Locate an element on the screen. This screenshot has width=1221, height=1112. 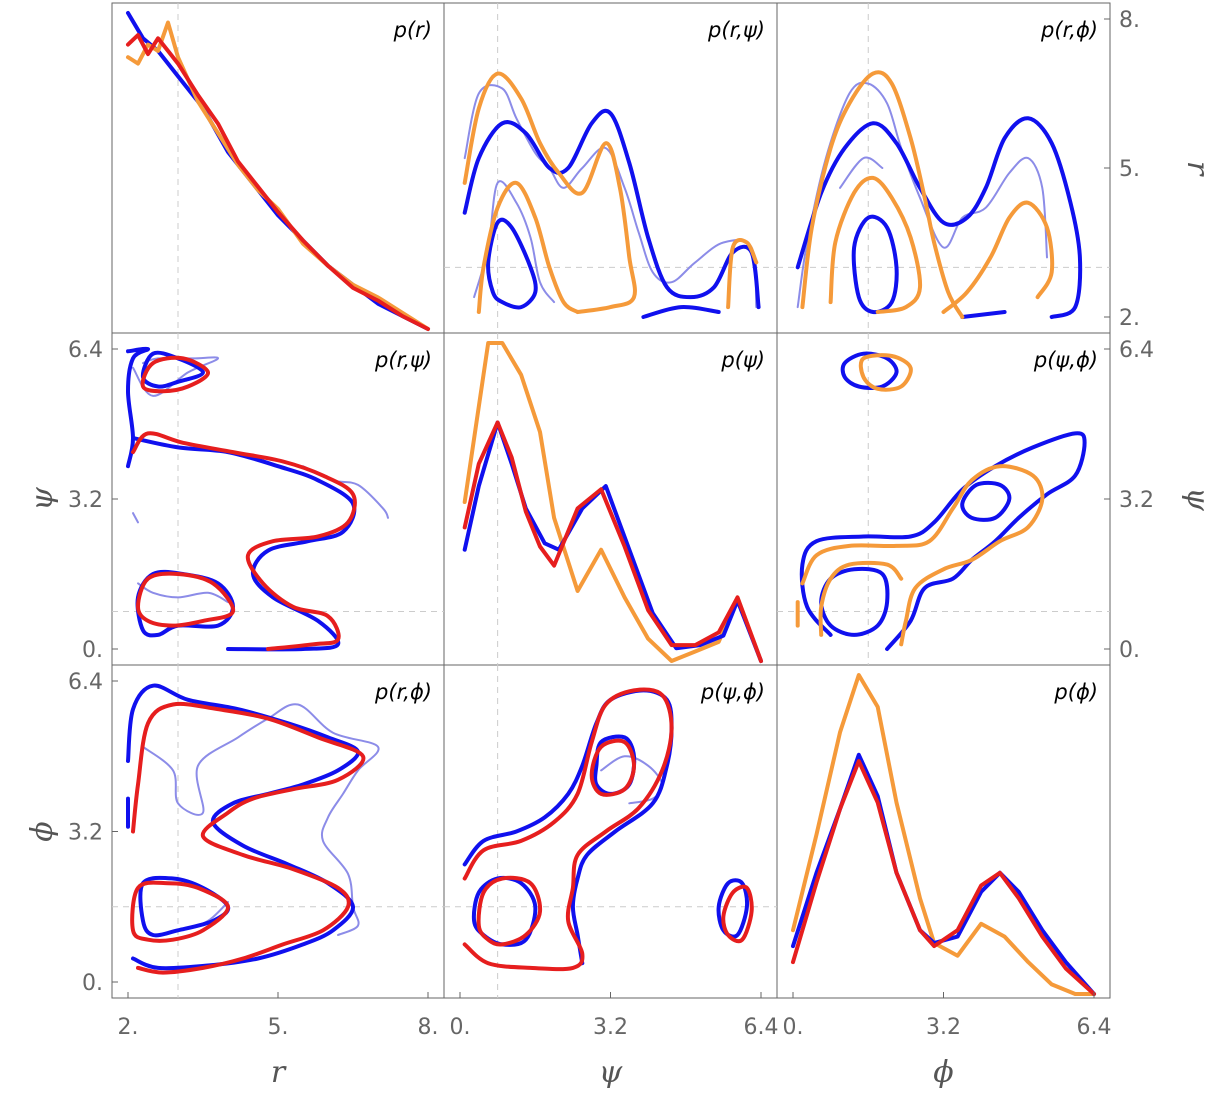
y-tick-label-right: 2. is located at coordinates (1129, 318).